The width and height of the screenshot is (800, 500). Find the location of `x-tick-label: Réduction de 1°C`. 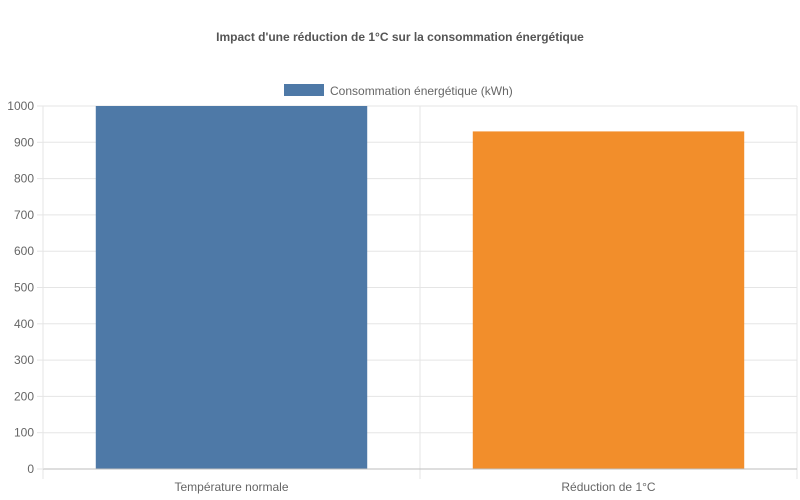

x-tick-label: Réduction de 1°C is located at coordinates (608, 487).